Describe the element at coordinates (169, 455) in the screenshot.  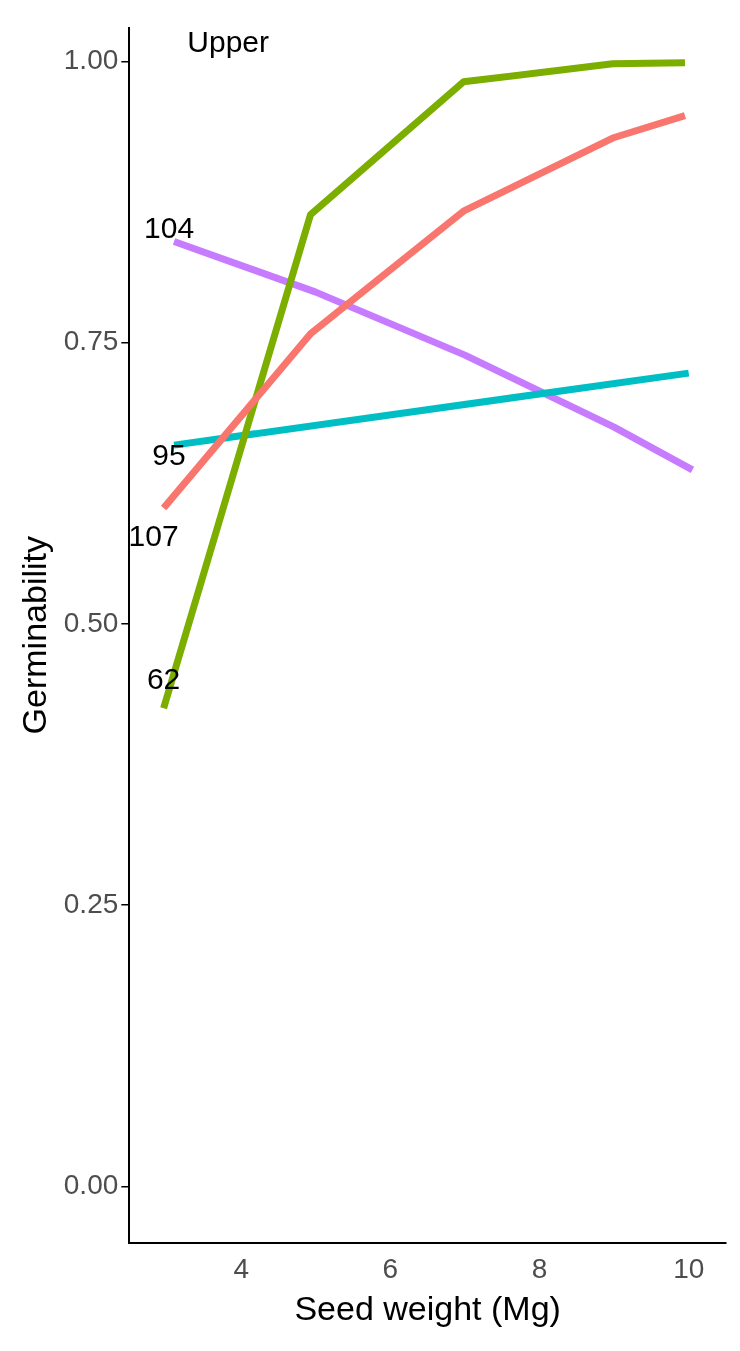
I see `series-label: 95` at that location.